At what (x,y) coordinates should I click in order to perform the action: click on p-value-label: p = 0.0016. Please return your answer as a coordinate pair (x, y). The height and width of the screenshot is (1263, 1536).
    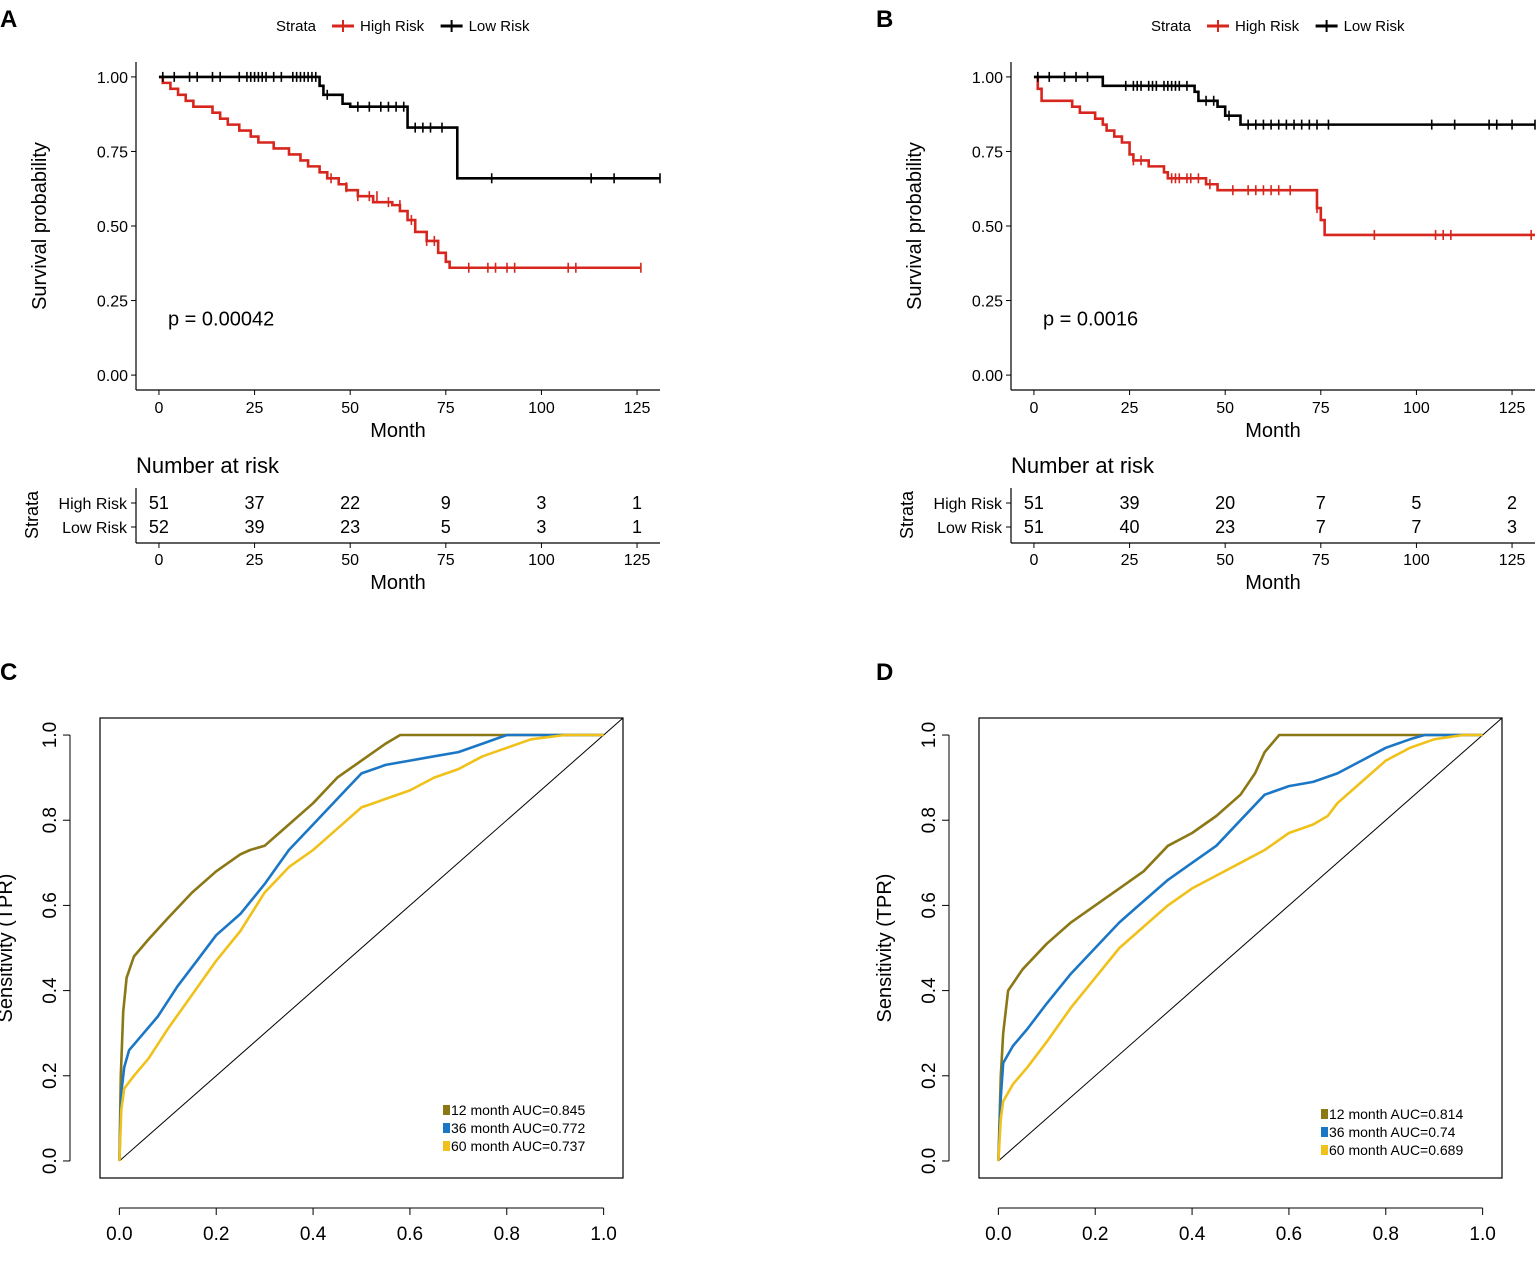
    Looking at the image, I should click on (1090, 319).